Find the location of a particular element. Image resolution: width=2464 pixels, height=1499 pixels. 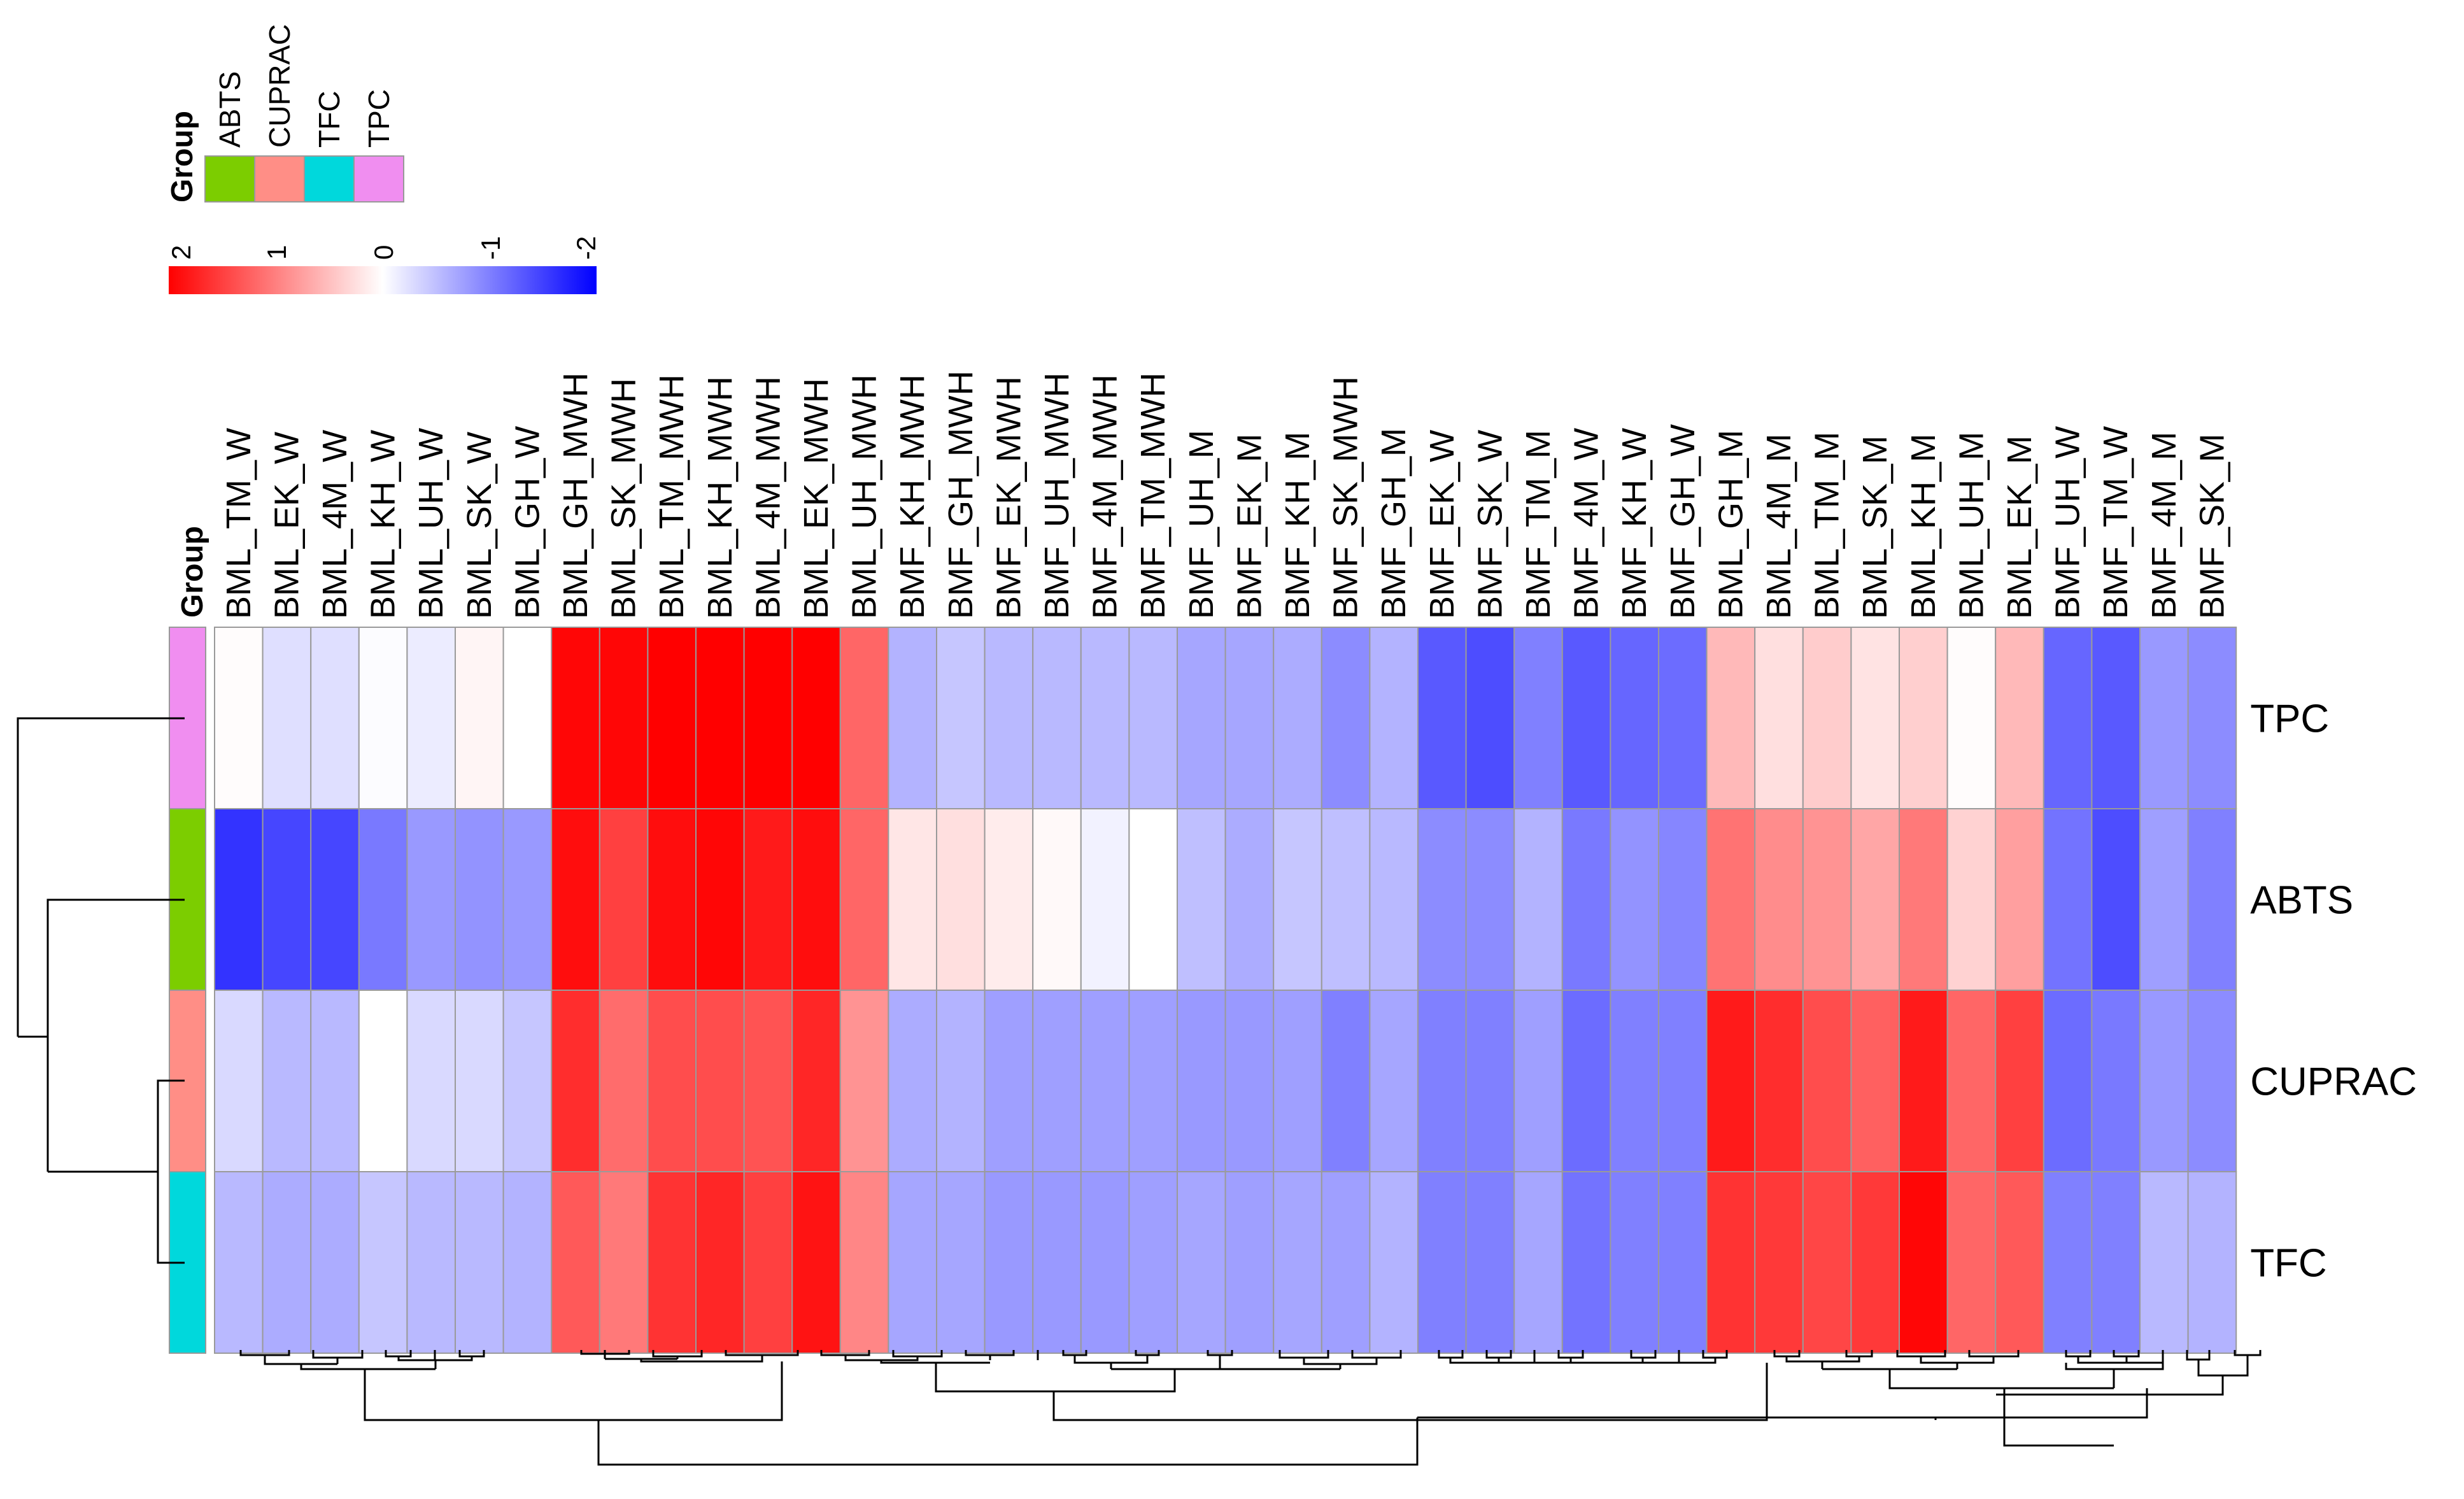

cell-tfc-bml-4m-m is located at coordinates (1779, 1262).